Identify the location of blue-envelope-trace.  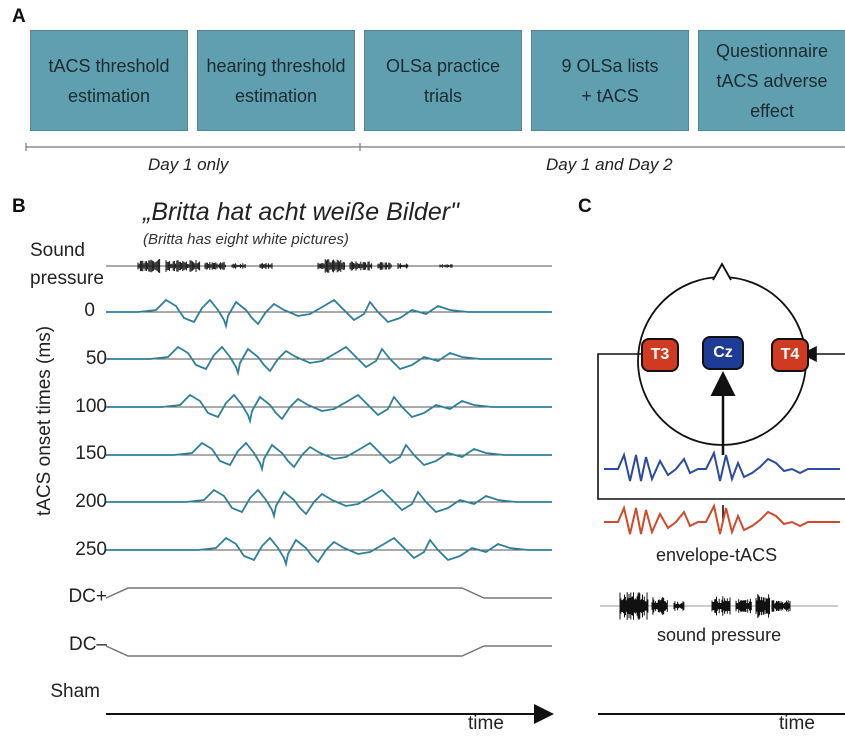
(722, 466).